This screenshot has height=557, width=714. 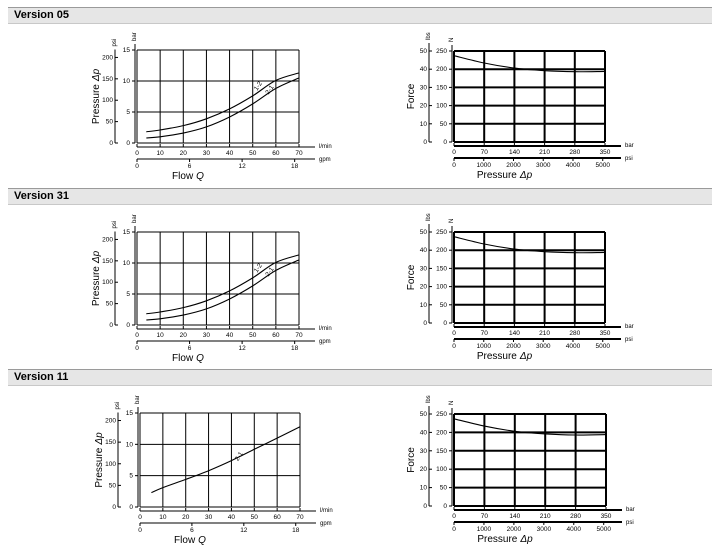 What do you see at coordinates (360, 196) in the screenshot?
I see `section-header-v31: Version 31` at bounding box center [360, 196].